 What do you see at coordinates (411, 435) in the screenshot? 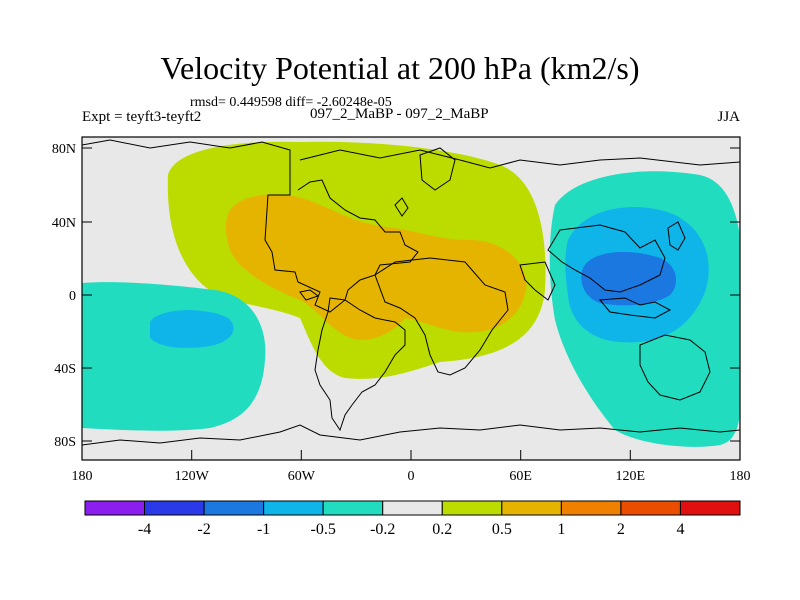
I see `coastline-antarctica` at bounding box center [411, 435].